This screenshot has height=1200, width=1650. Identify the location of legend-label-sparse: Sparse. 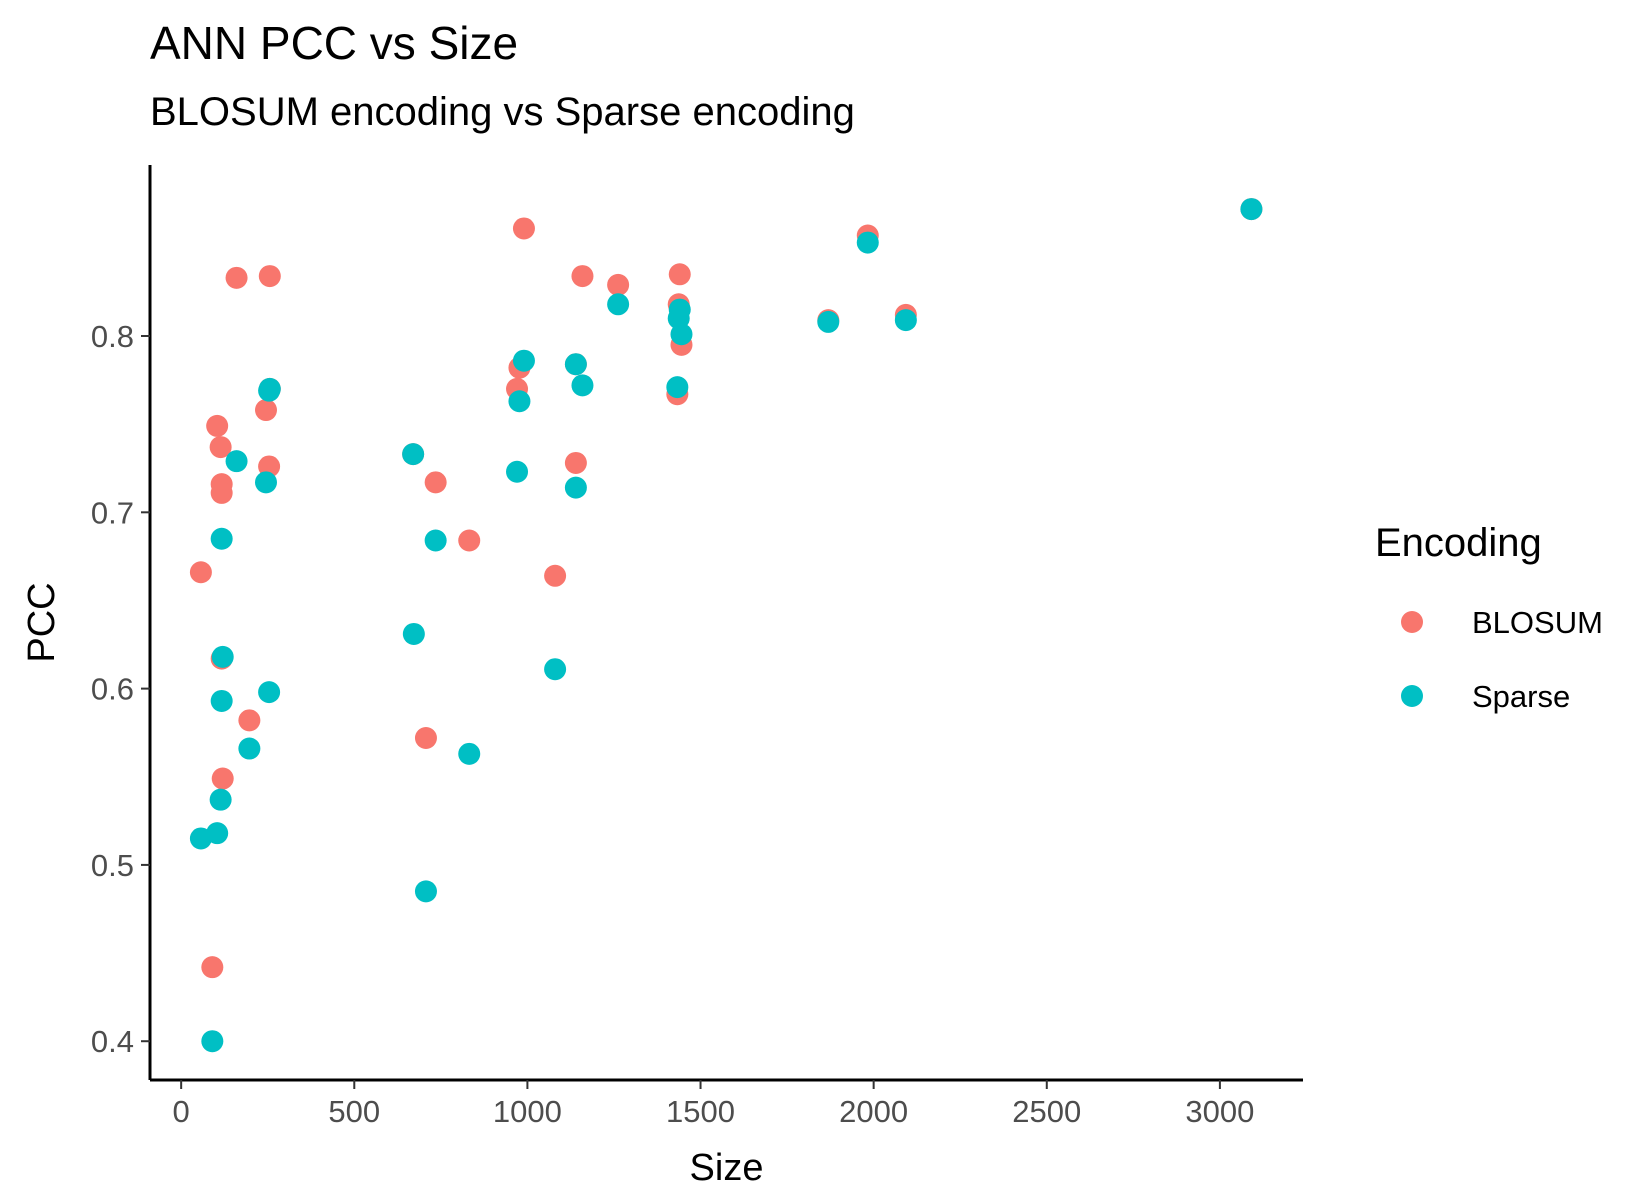
(1521, 696).